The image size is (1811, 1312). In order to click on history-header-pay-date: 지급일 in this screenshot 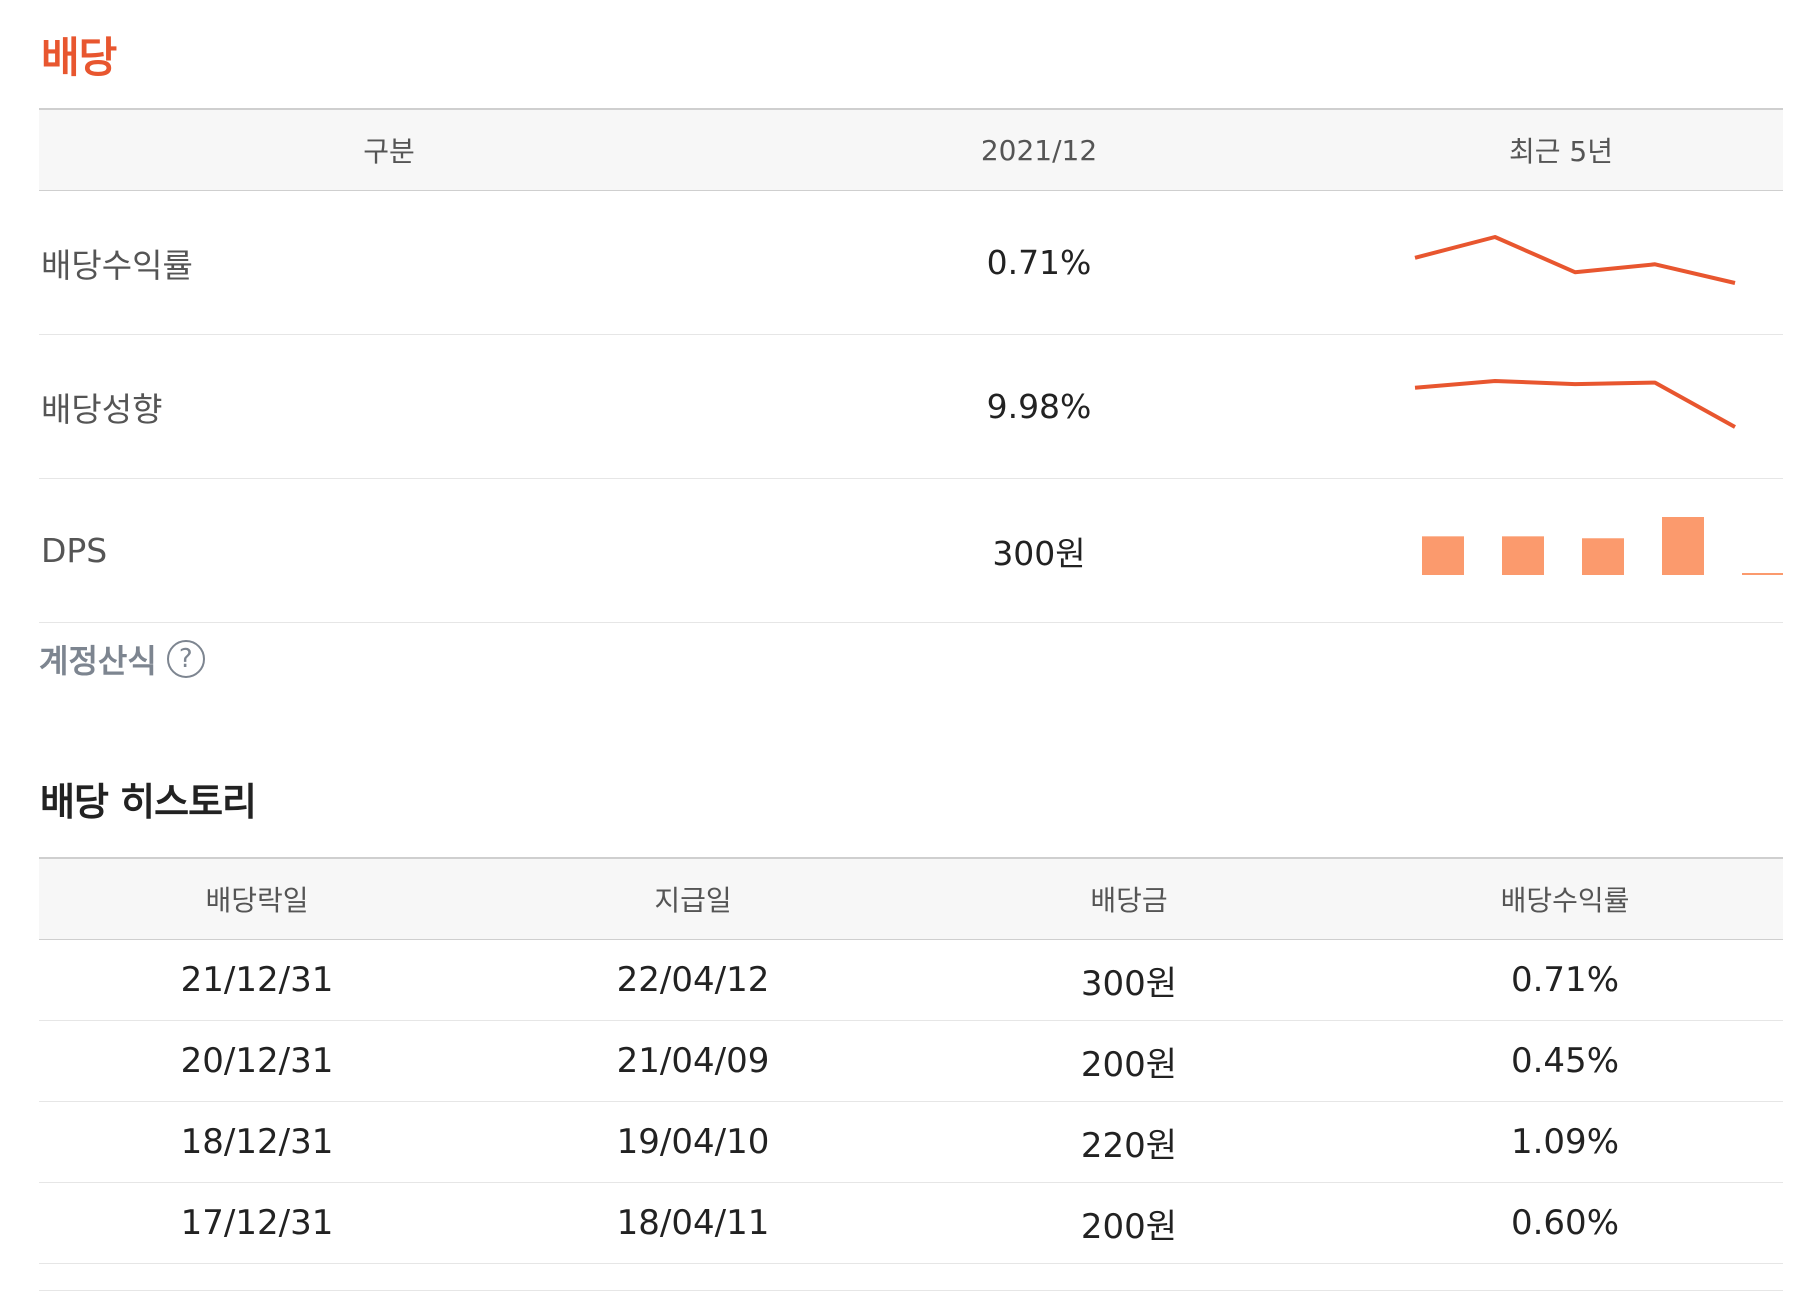, I will do `click(693, 900)`.